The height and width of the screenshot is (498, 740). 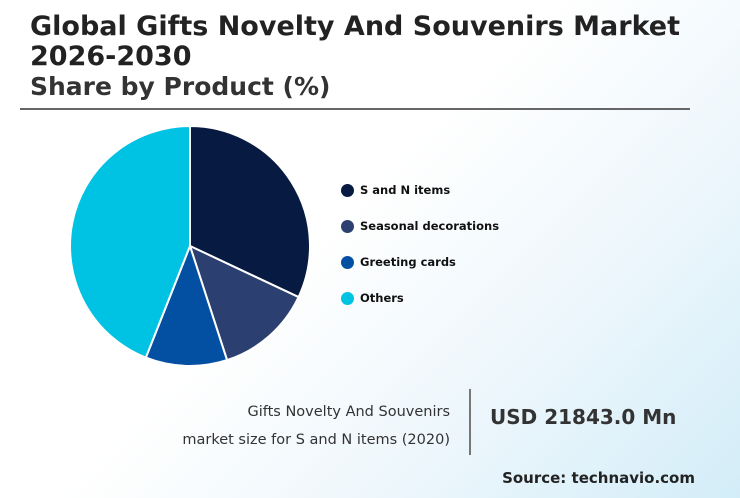 What do you see at coordinates (405, 190) in the screenshot?
I see `legend-label: S and N items` at bounding box center [405, 190].